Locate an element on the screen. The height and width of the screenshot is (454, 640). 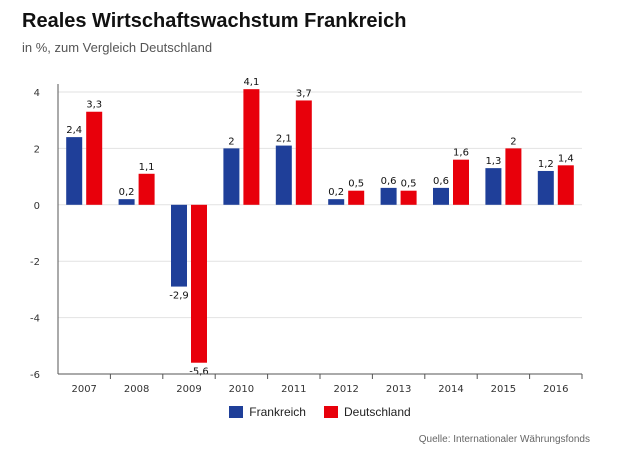
bar-deutschland-2009 is located at coordinates (199, 283).